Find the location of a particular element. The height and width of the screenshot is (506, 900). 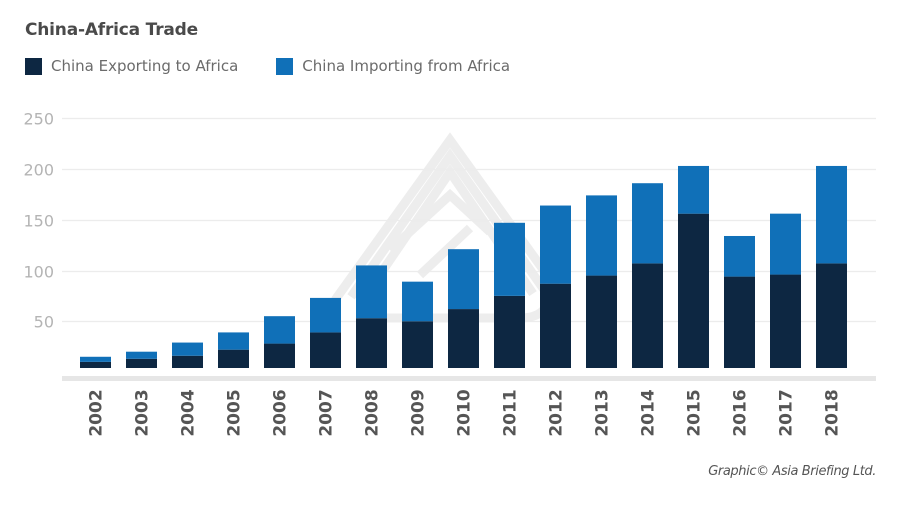

watermark-stroke is located at coordinates (450, 217).